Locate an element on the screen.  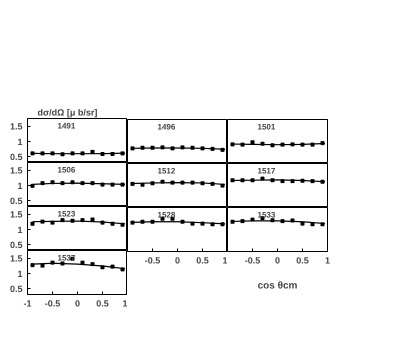
chart-title: 1533 is located at coordinates (267, 215).